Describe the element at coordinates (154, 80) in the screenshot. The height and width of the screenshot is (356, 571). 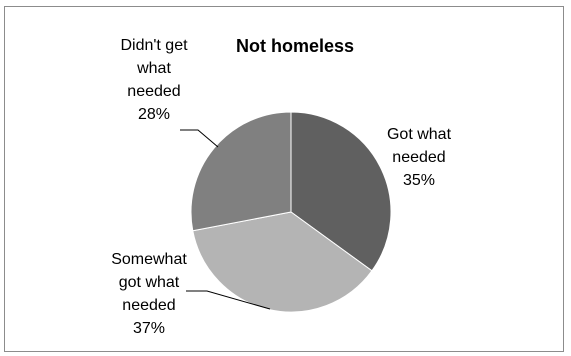
I see `data-label-didn-t-get-what-needed: Didn't get what needed 28%` at that location.